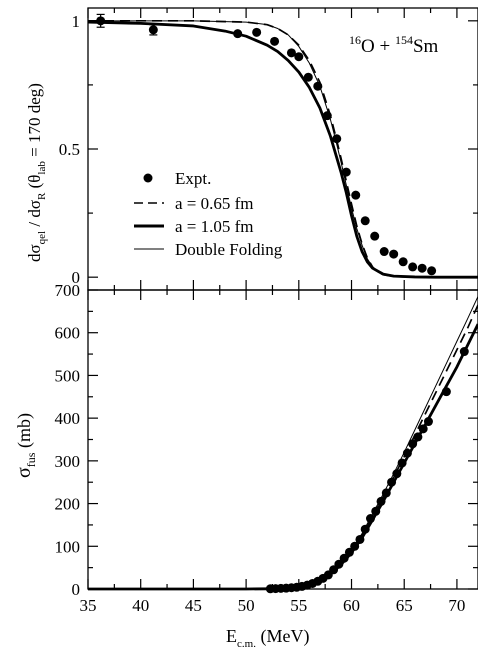 The width and height of the screenshot is (478, 656). Describe the element at coordinates (214, 203) in the screenshot. I see `legend-label-a065: a = 0.65 fm` at that location.